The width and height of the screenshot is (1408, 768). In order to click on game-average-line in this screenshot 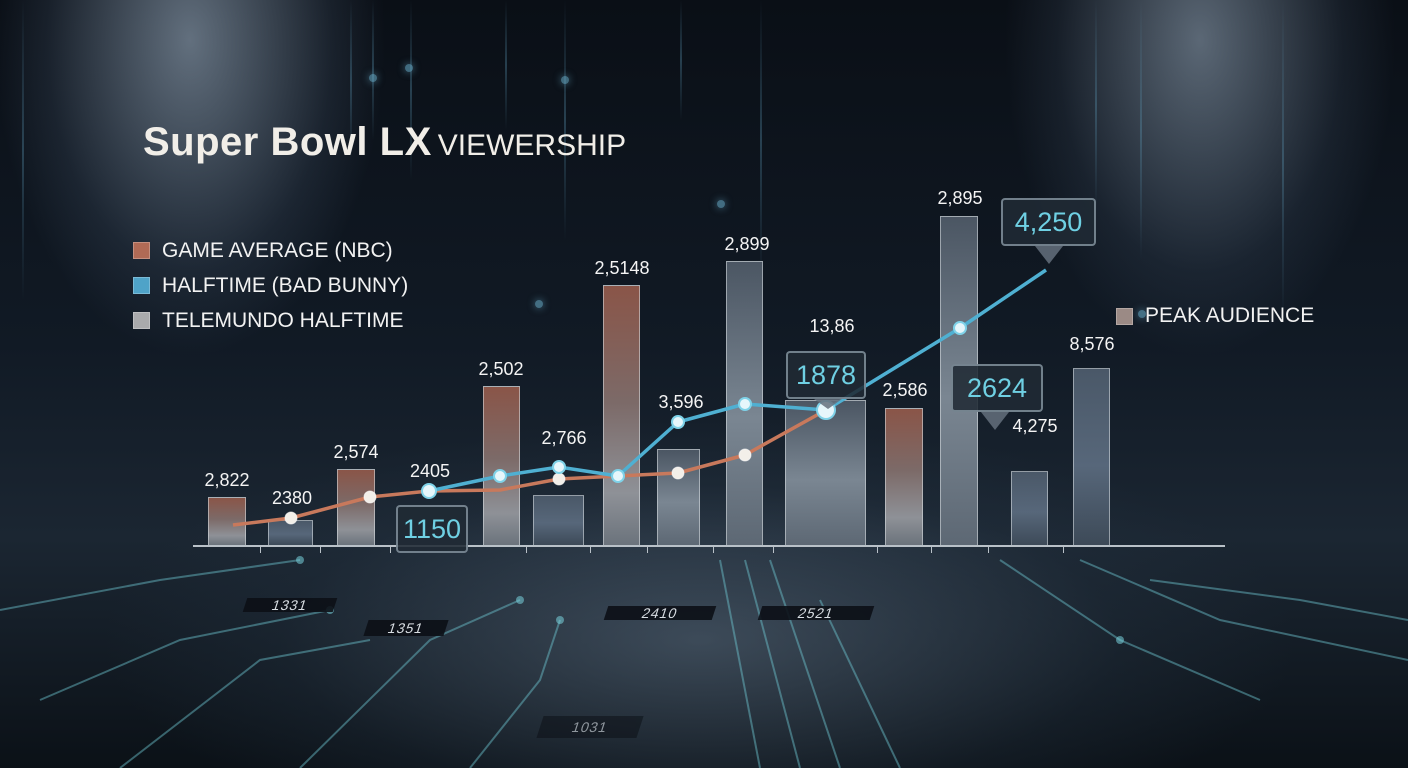, I will do `click(529, 467)`.